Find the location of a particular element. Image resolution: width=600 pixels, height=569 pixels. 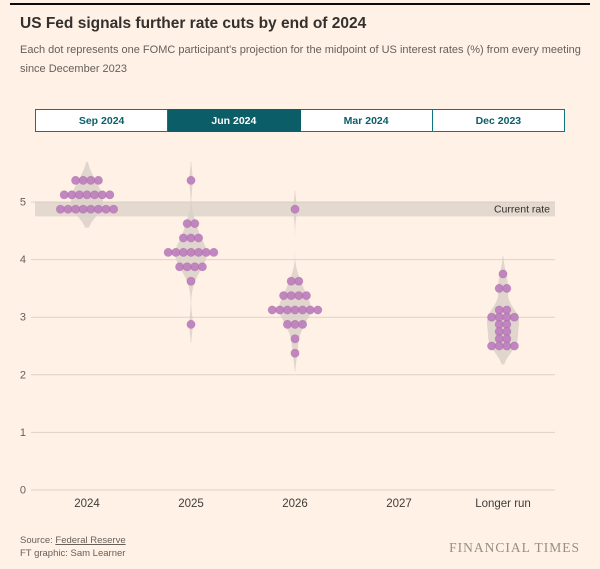

tab-dec-2023: Dec 2023 is located at coordinates (498, 120).